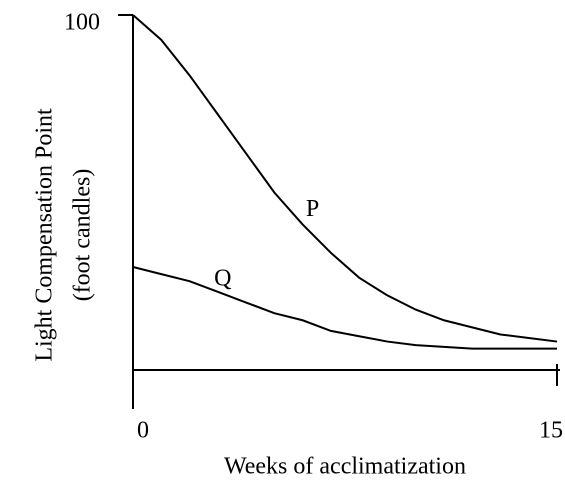 The image size is (565, 482). I want to click on line-series, so click(344, 308).